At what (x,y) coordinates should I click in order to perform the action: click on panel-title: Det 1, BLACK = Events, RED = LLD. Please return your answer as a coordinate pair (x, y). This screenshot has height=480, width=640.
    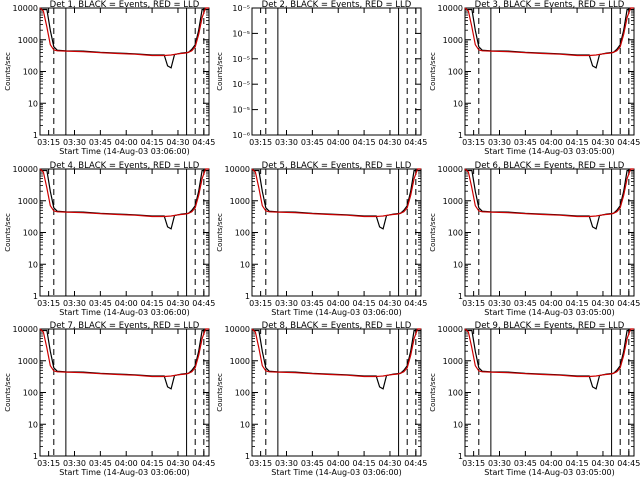
    Looking at the image, I should click on (125, 5).